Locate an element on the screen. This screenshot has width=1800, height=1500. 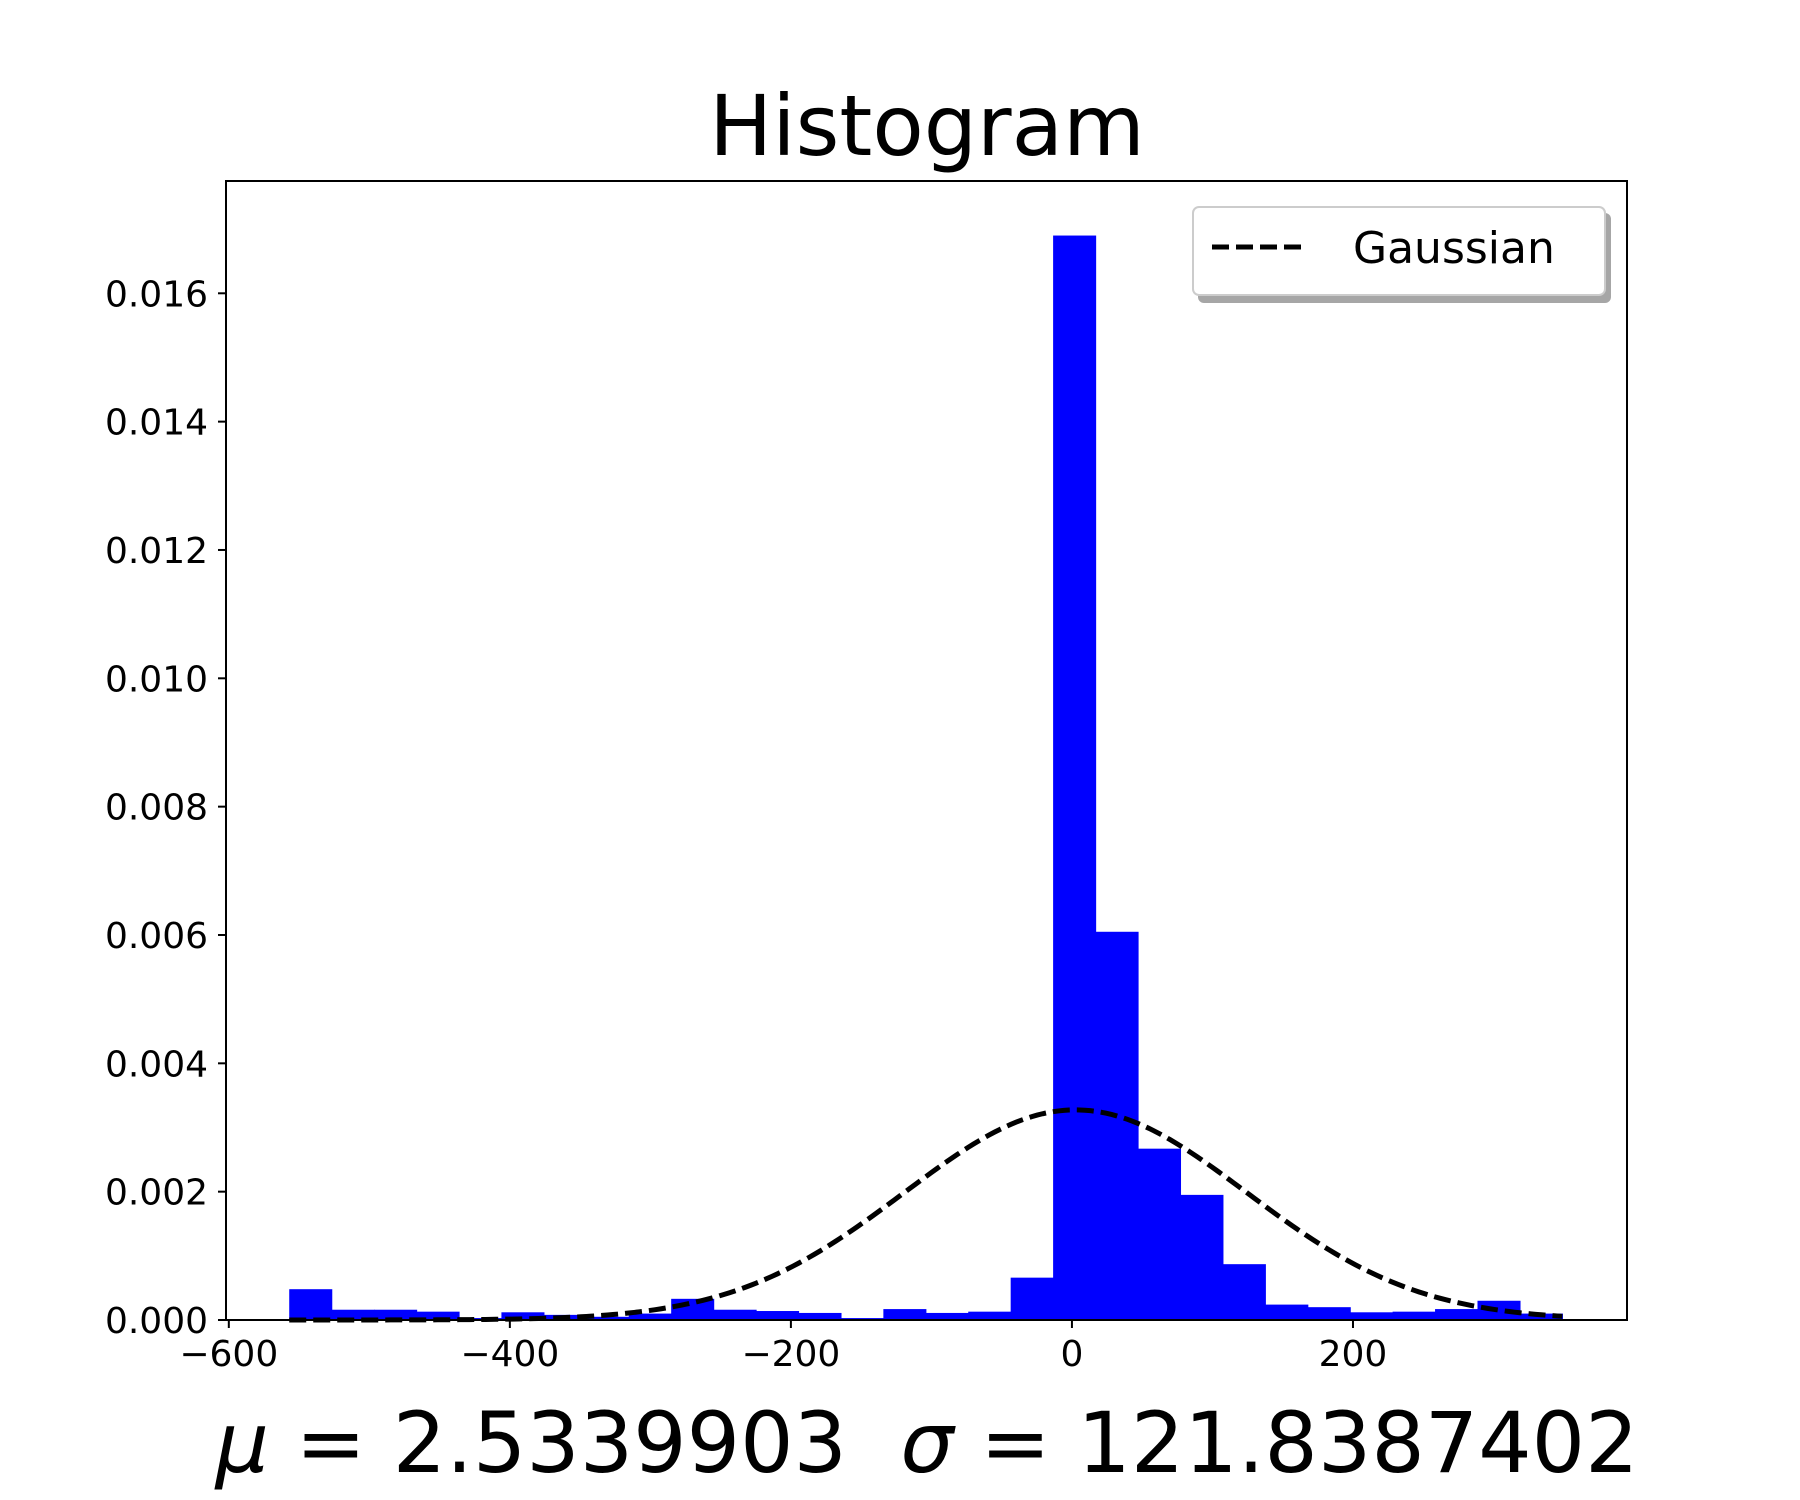
y-tick-label: 0.000 is located at coordinates (156, 1321).